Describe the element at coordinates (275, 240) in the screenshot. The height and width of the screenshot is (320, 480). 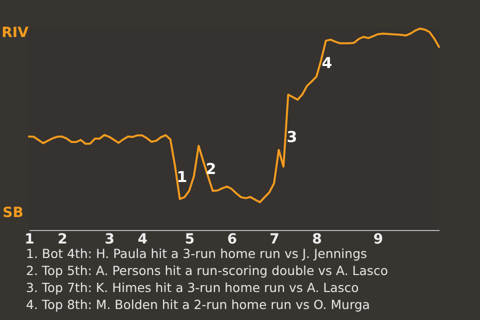
I see `x-tick-label: 7` at that location.